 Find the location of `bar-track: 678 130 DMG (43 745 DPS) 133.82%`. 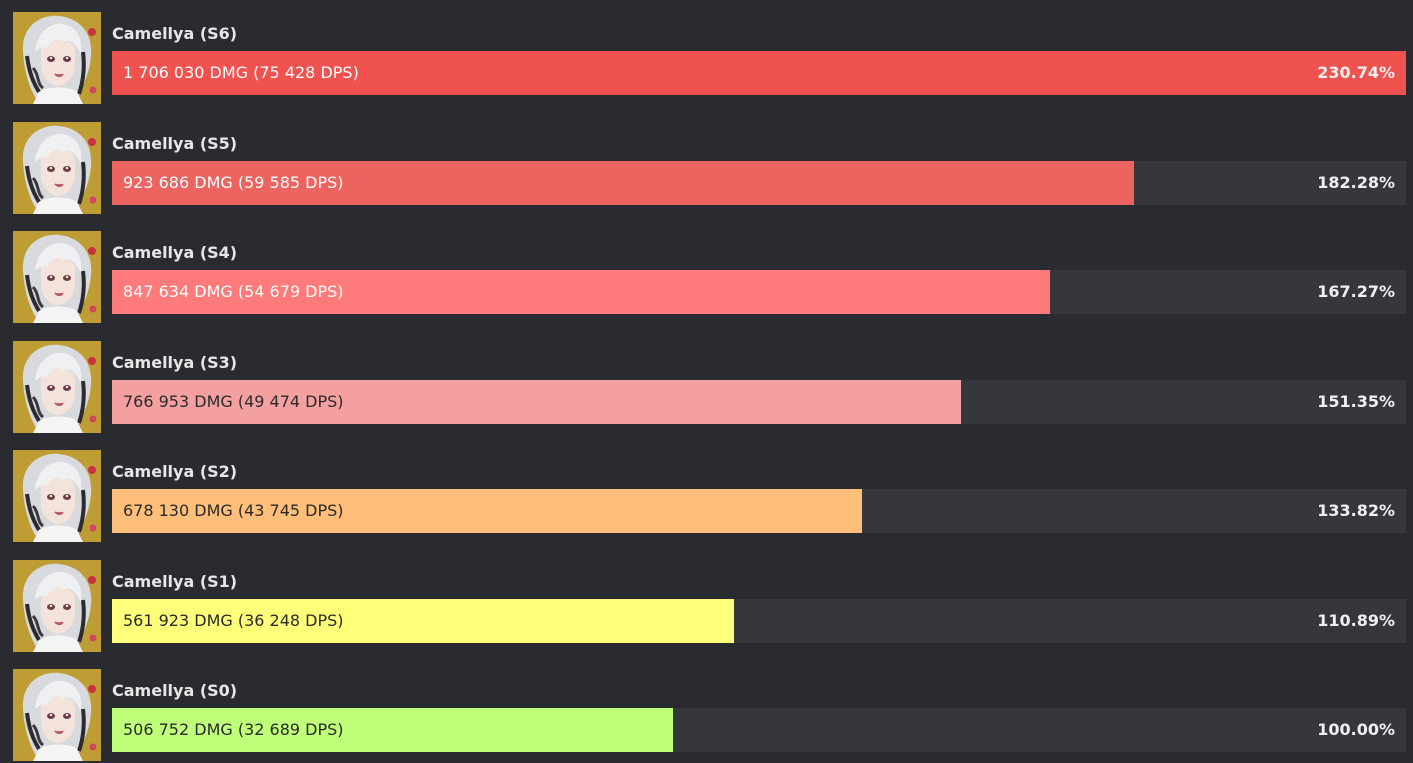

bar-track: 678 130 DMG (43 745 DPS) 133.82% is located at coordinates (759, 511).